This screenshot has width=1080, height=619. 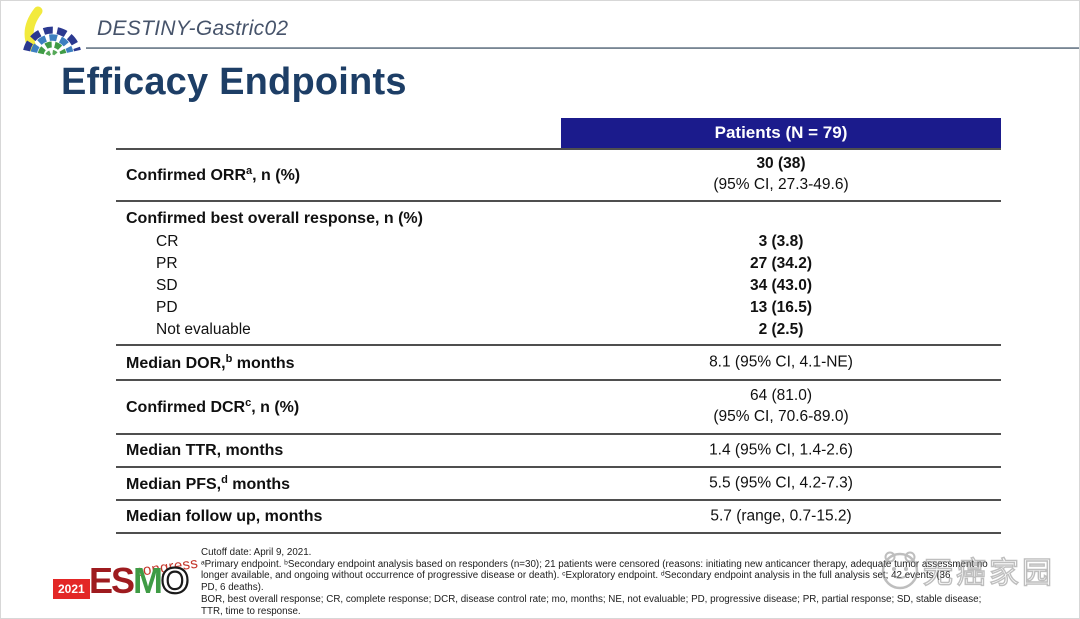 I want to click on table-column-header: Patients (N = 79), so click(x=781, y=133).